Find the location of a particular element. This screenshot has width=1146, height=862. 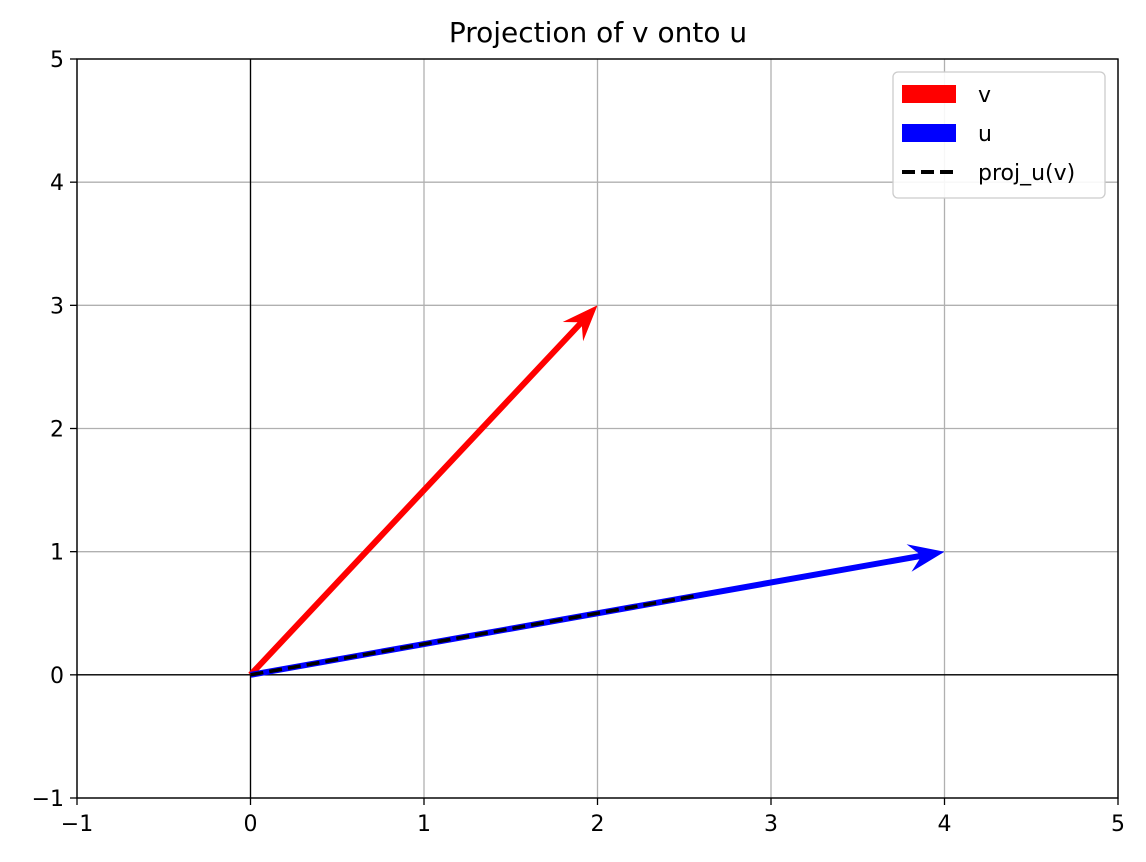

x-tick-label: 1 is located at coordinates (424, 824).